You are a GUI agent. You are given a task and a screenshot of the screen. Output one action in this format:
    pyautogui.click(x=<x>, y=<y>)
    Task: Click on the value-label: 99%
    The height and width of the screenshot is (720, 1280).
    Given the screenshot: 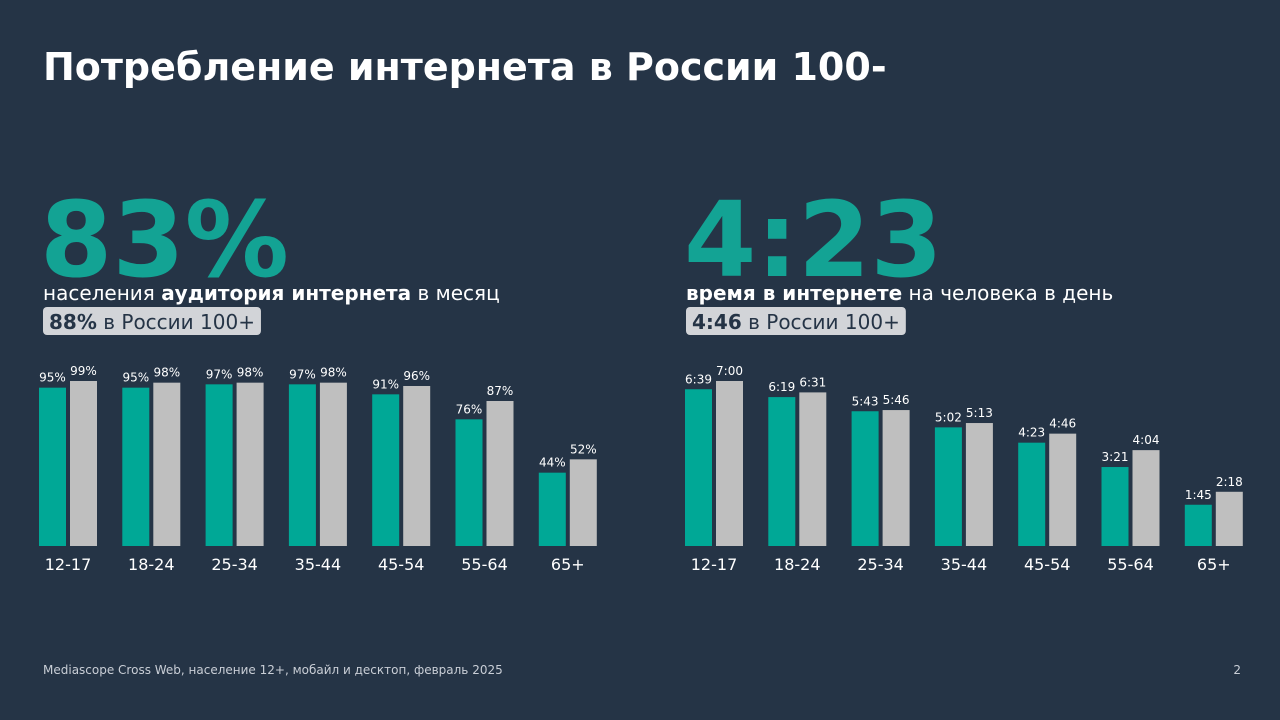 What is the action you would take?
    pyautogui.click(x=83, y=371)
    